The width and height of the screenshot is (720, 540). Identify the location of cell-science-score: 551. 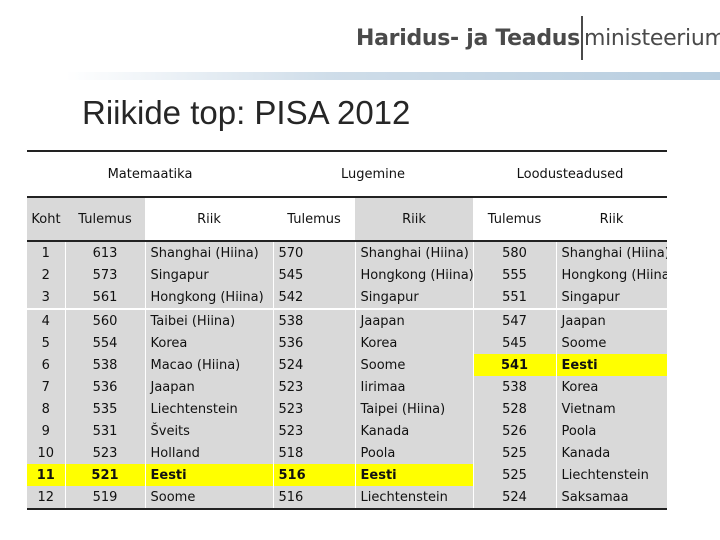
(514, 297).